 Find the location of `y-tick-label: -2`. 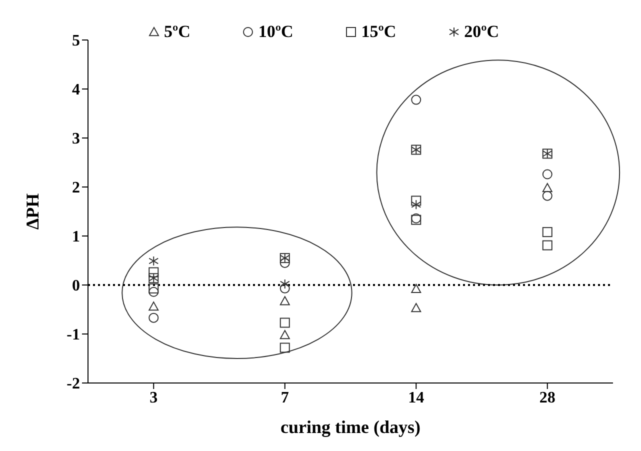

y-tick-label: -2 is located at coordinates (73, 384).